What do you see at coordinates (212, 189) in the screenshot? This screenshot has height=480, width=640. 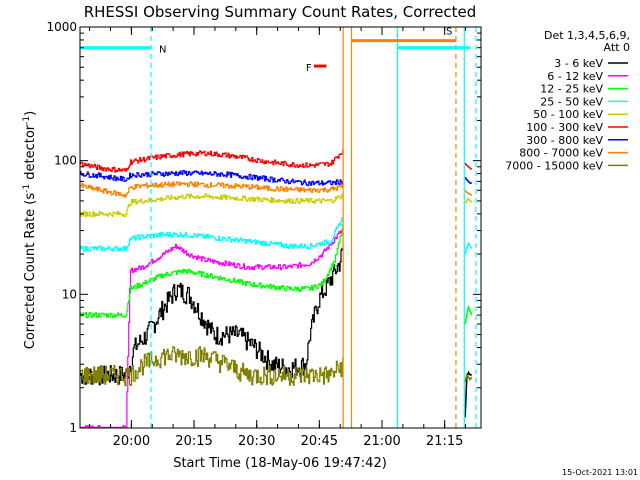 I see `series-line-800-7000-kev` at bounding box center [212, 189].